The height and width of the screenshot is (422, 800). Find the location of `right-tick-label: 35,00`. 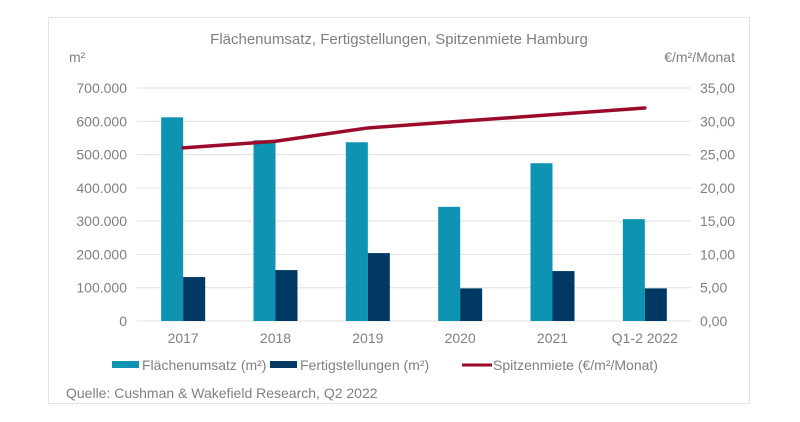

right-tick-label: 35,00 is located at coordinates (717, 88).